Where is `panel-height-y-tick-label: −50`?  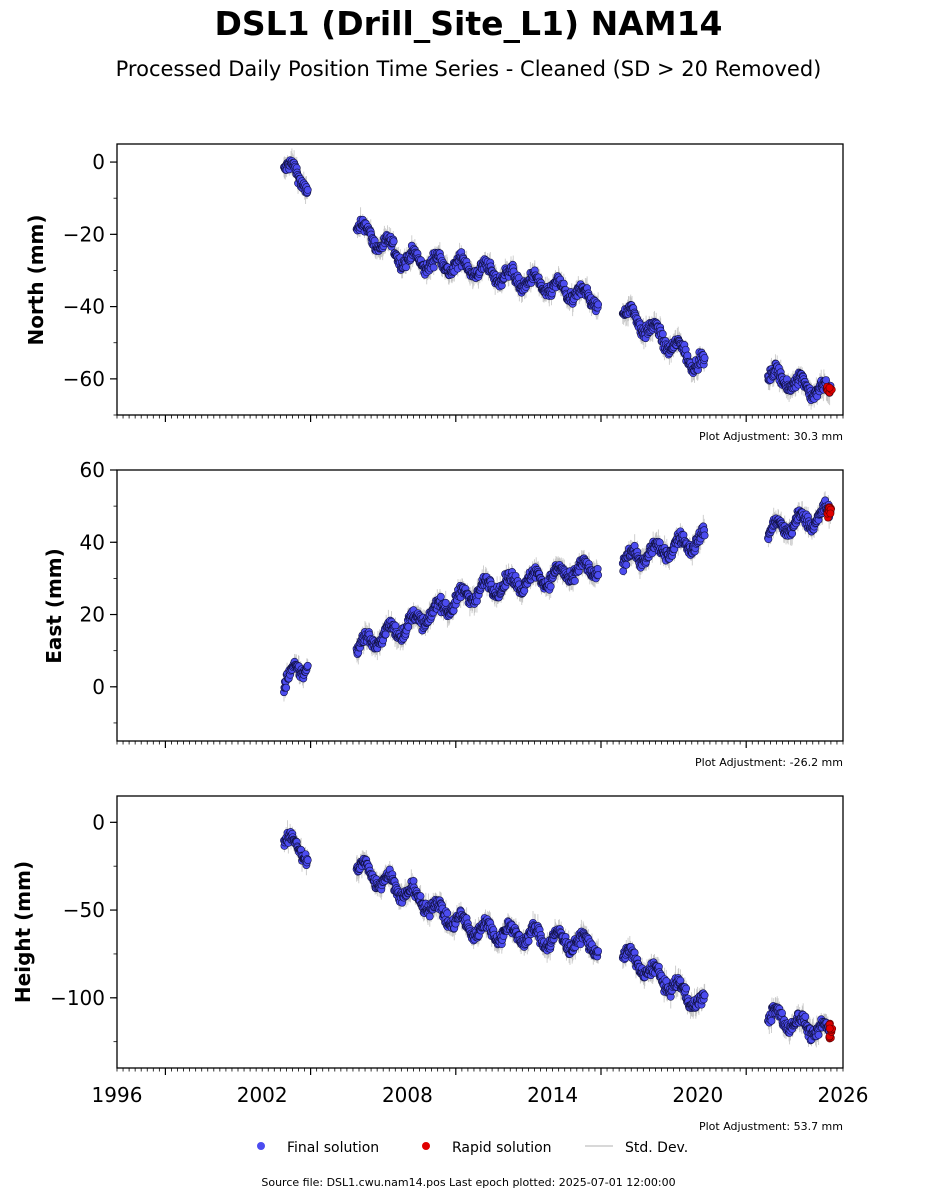 panel-height-y-tick-label: −50 is located at coordinates (84, 910).